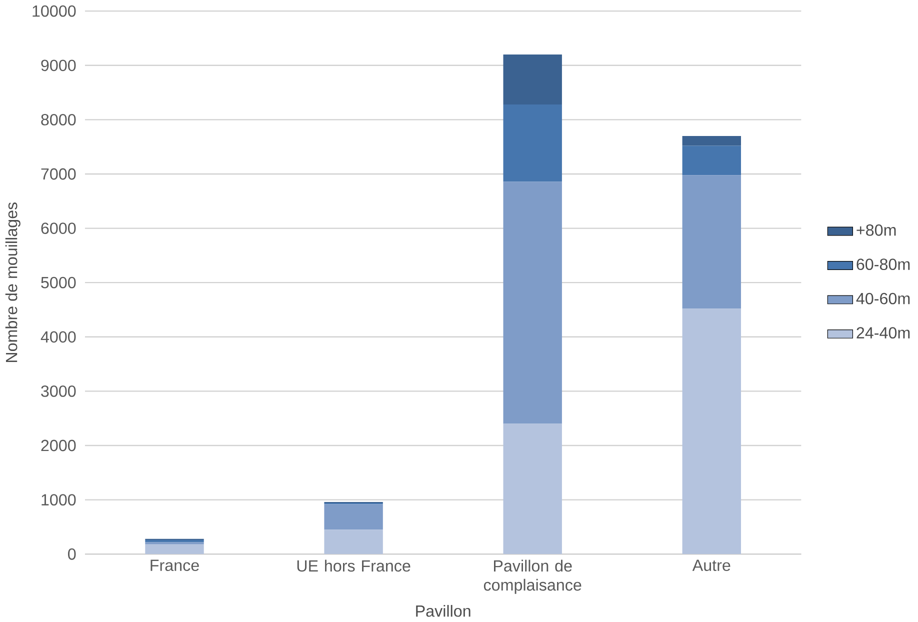  What do you see at coordinates (353, 566) in the screenshot?
I see `x-tick-label: UE hors France` at bounding box center [353, 566].